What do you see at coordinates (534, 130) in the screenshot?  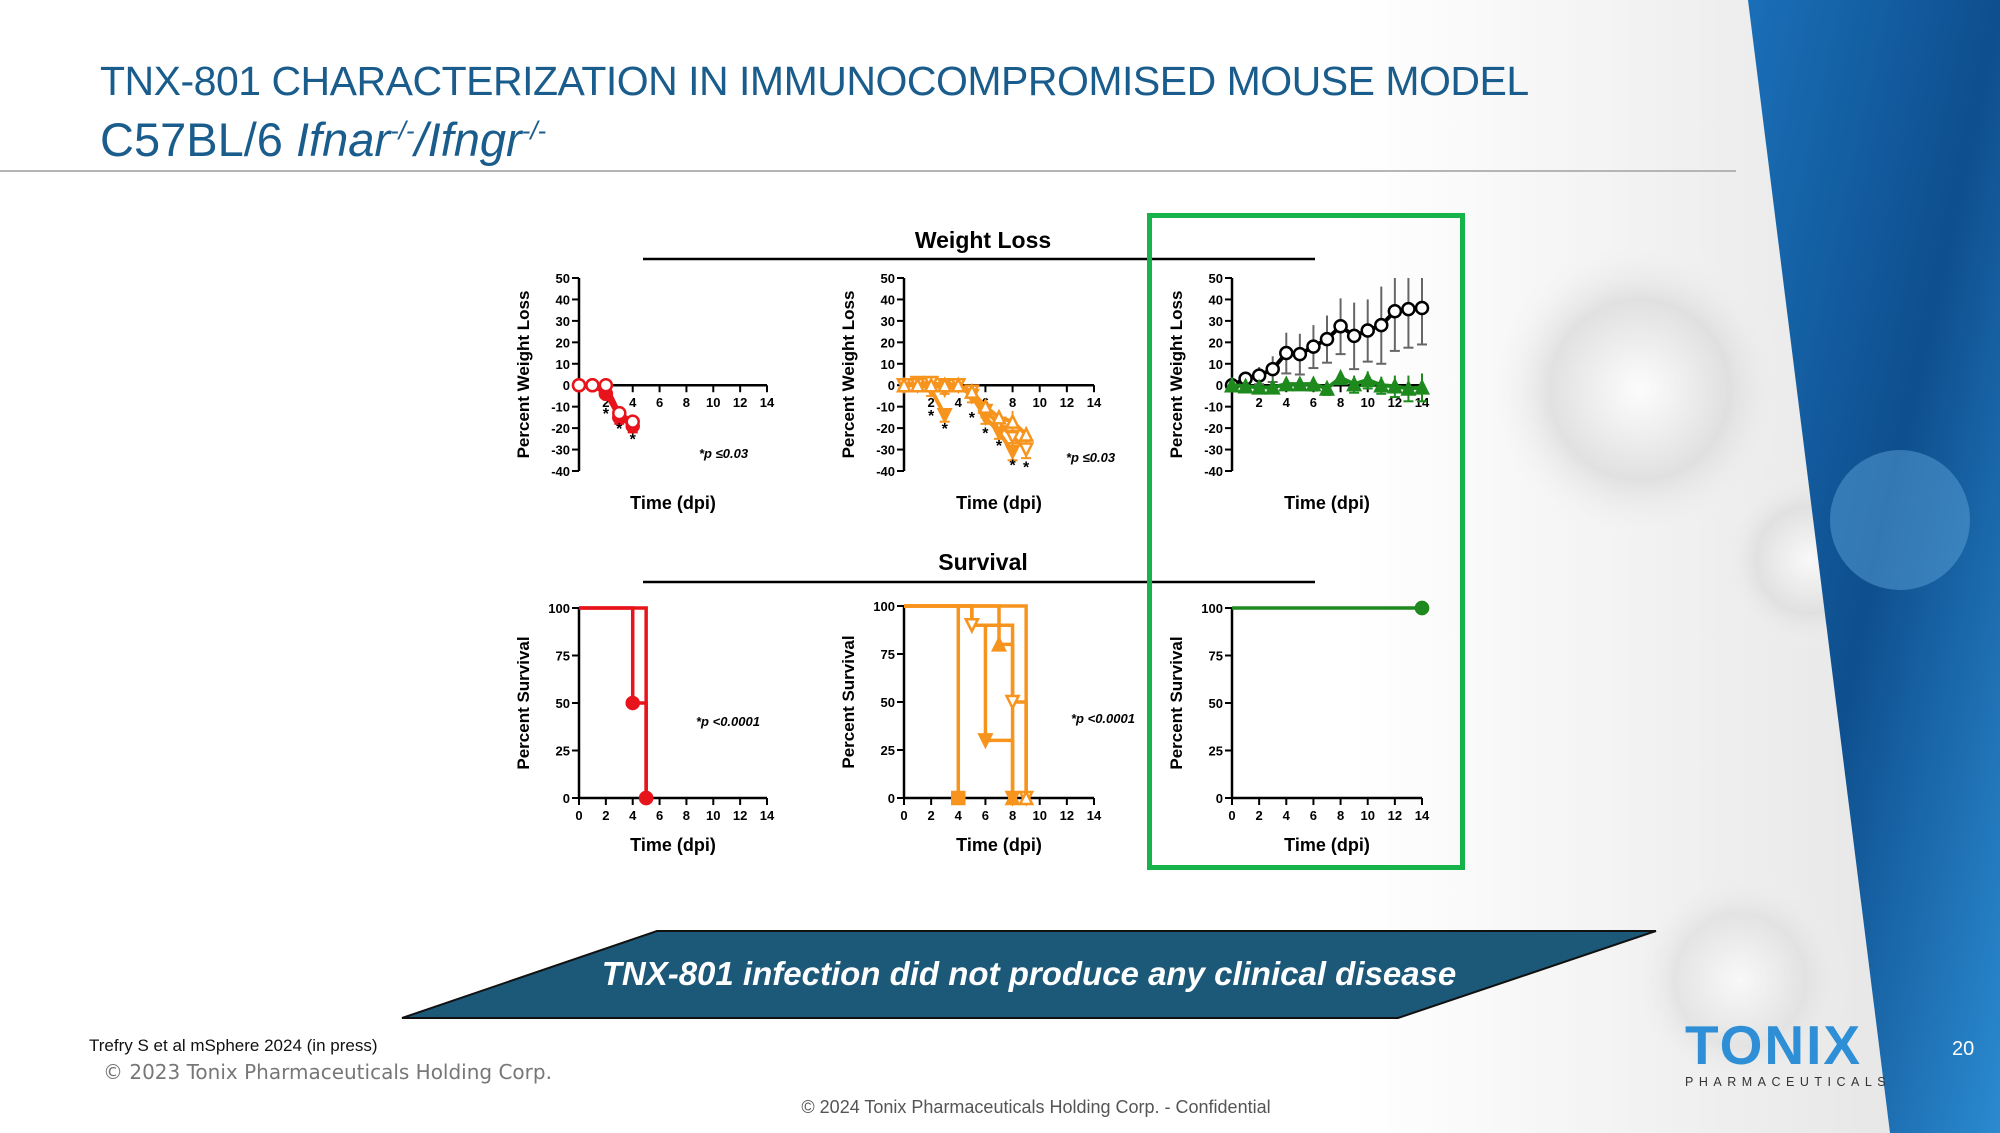 I see `gene2-sup: -/-` at bounding box center [534, 130].